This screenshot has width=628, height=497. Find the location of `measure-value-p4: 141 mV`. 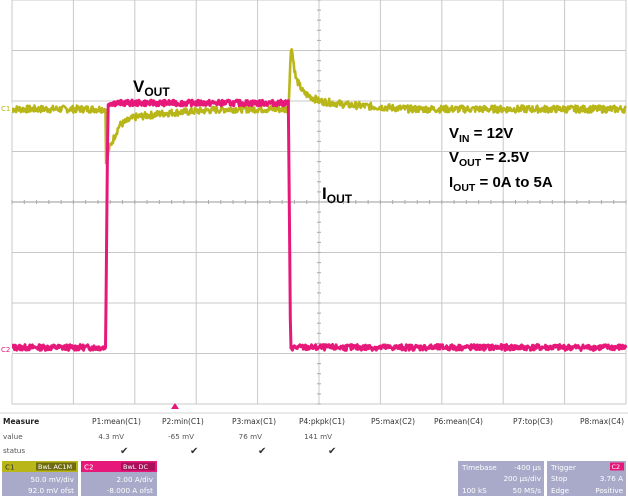

measure-value-p4: 141 mV is located at coordinates (318, 436).